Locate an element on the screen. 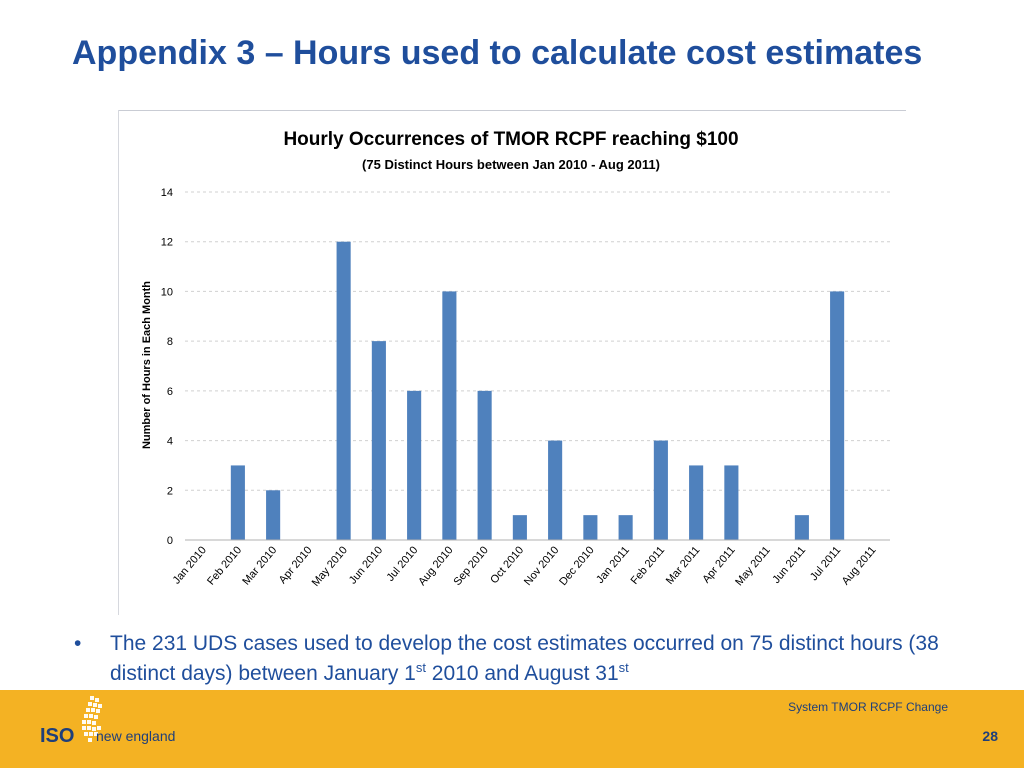 The height and width of the screenshot is (768, 1024). x-tick-label: Dec 2010 is located at coordinates (576, 566).